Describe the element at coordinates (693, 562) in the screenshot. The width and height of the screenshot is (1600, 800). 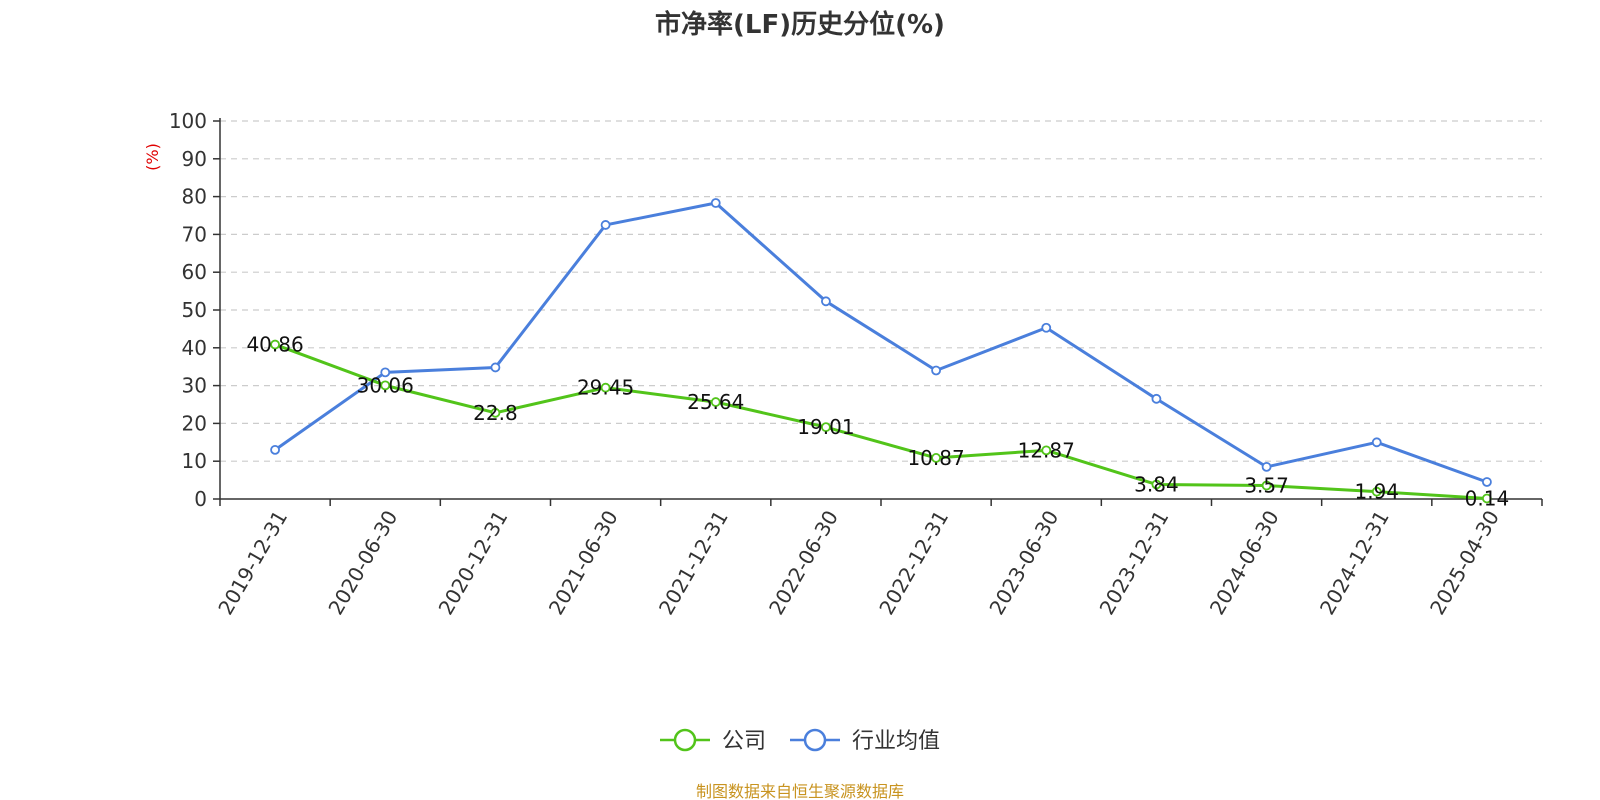
I see `x-tick-label: 2021-12-31` at that location.